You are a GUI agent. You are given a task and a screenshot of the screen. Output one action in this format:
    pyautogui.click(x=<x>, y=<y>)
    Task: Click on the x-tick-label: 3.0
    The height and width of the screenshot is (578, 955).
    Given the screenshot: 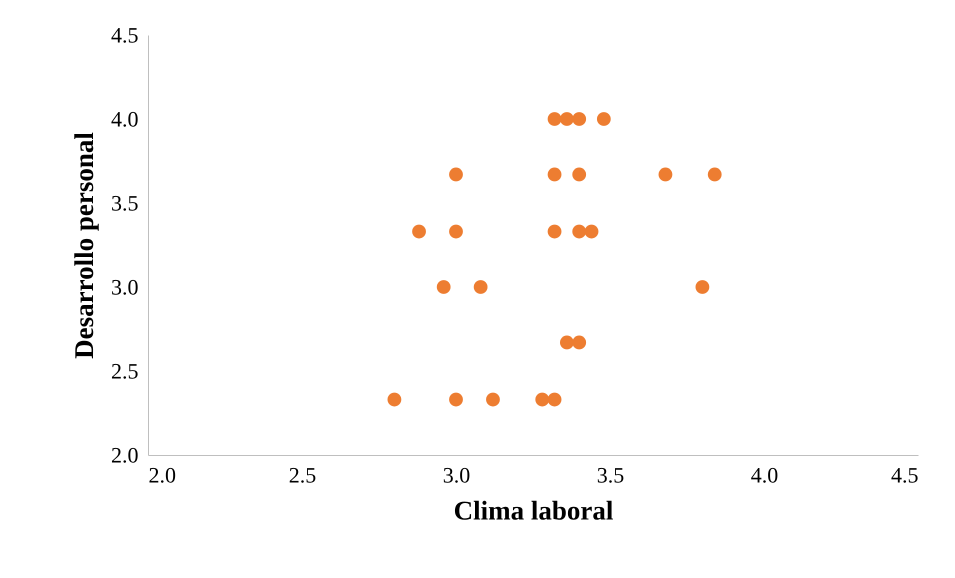 What is the action you would take?
    pyautogui.click(x=456, y=475)
    